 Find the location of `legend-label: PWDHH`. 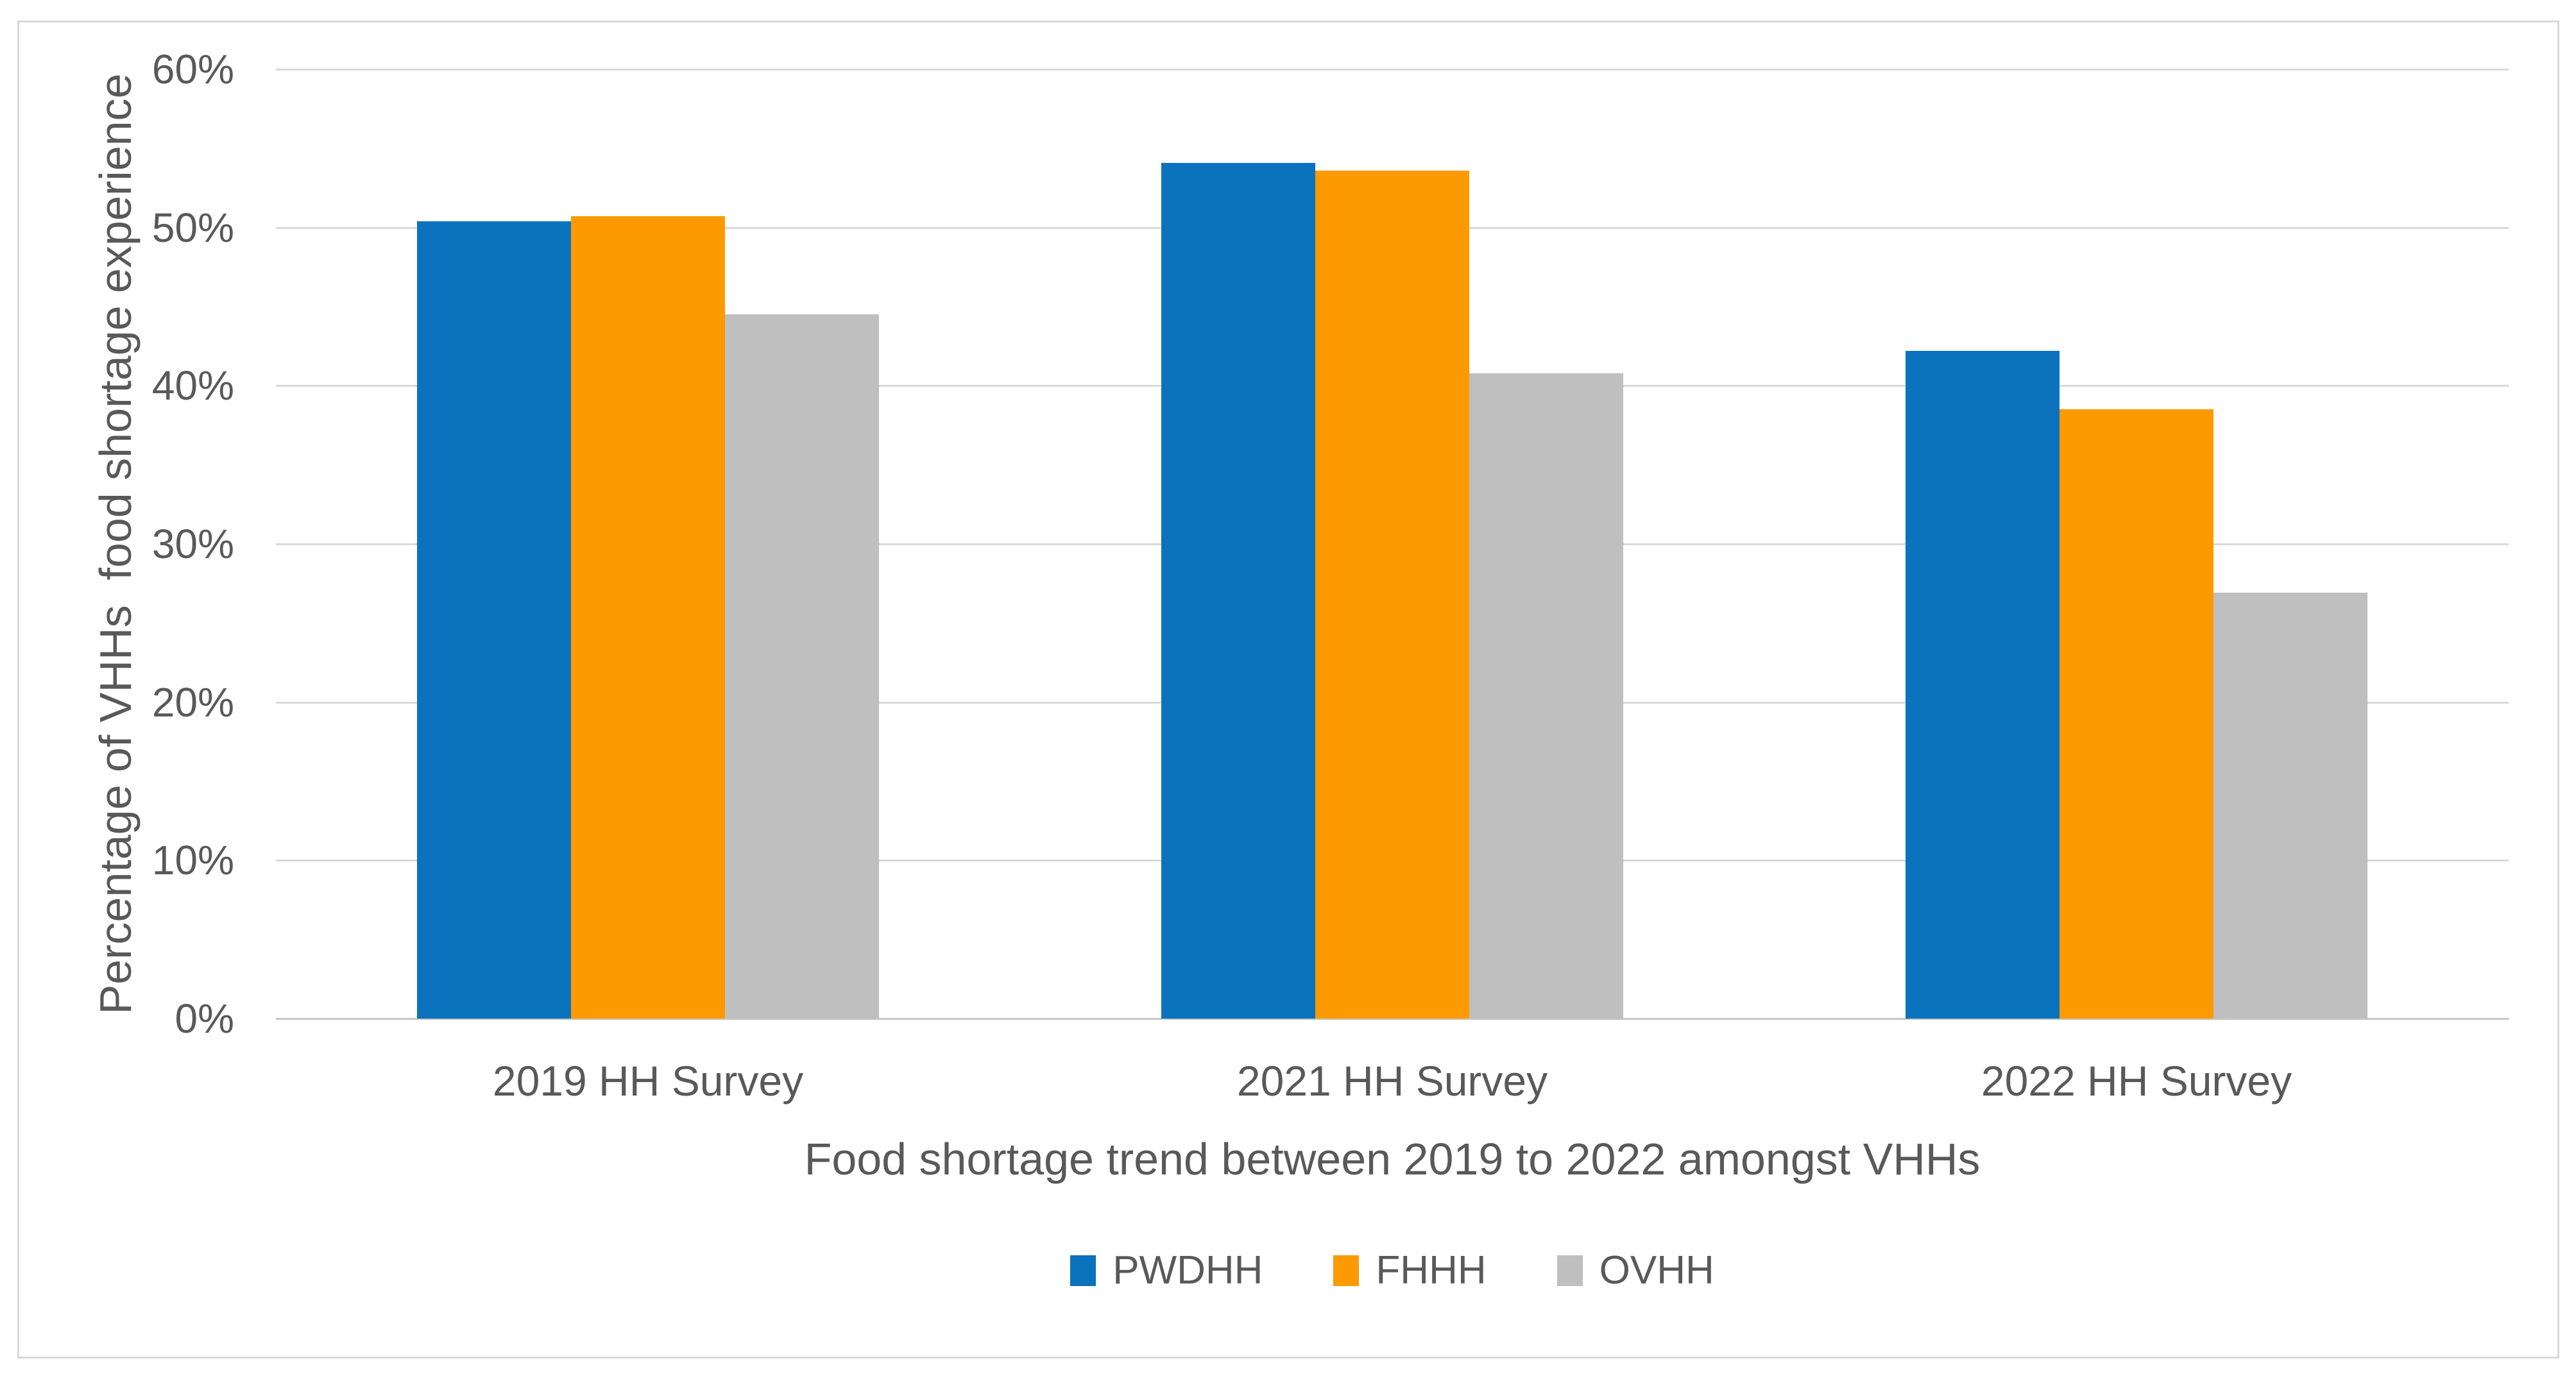

legend-label: PWDHH is located at coordinates (1188, 1270).